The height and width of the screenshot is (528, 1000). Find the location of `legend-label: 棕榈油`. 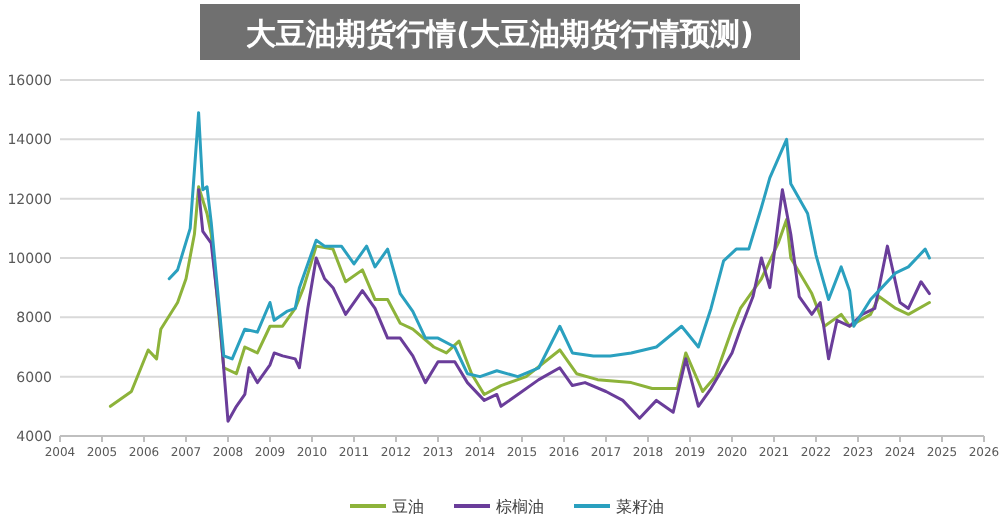

legend-label: 棕榈油 is located at coordinates (520, 507).